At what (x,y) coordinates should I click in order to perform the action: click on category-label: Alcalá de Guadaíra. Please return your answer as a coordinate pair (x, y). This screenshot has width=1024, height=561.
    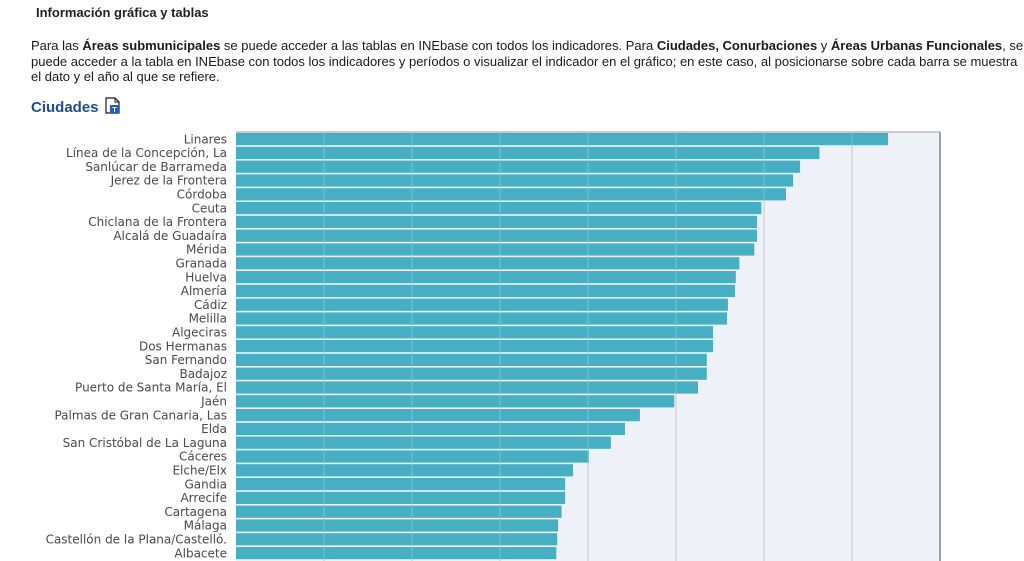
    Looking at the image, I should click on (170, 236).